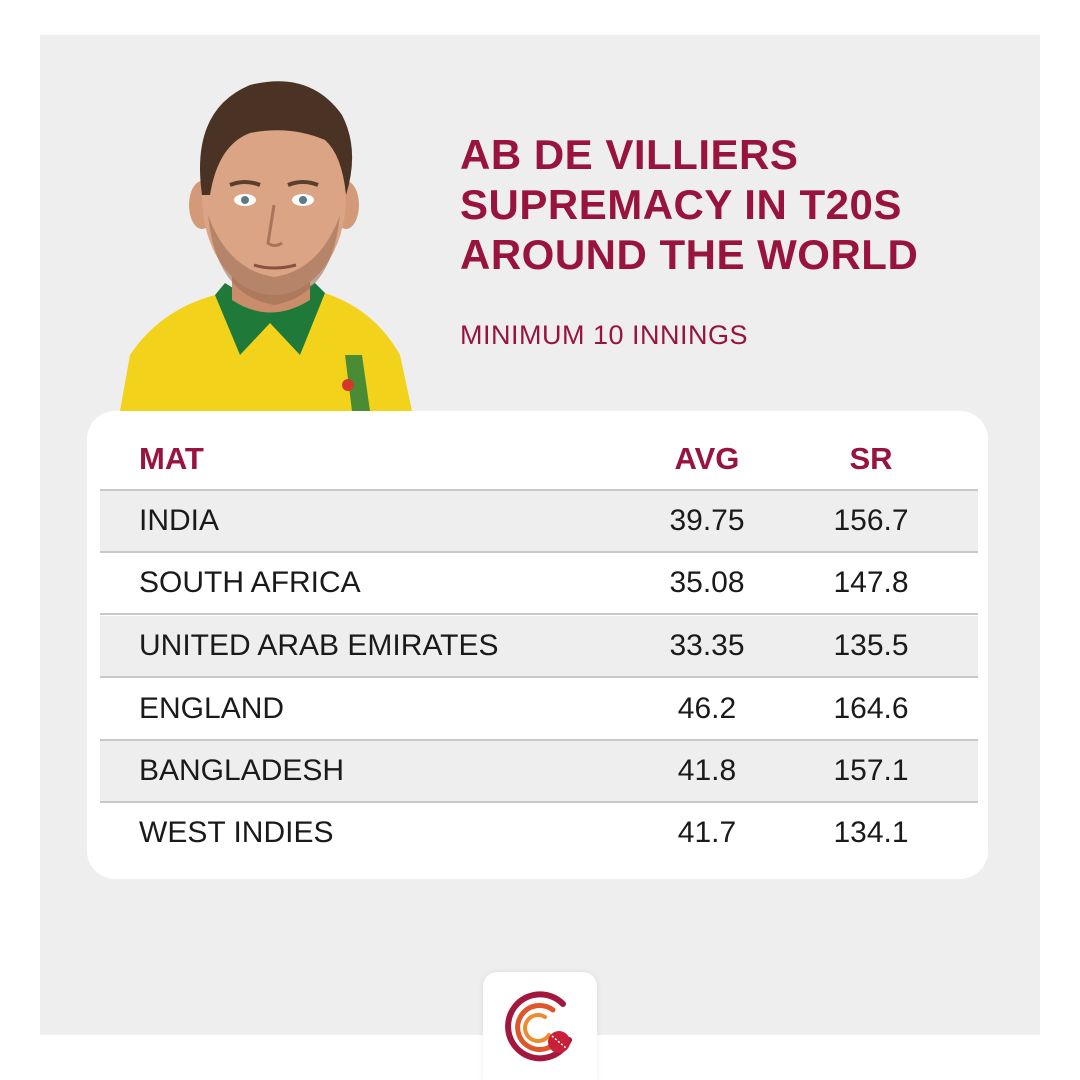 Image resolution: width=1080 pixels, height=1080 pixels. What do you see at coordinates (707, 582) in the screenshot?
I see `row-avg: 35.08` at bounding box center [707, 582].